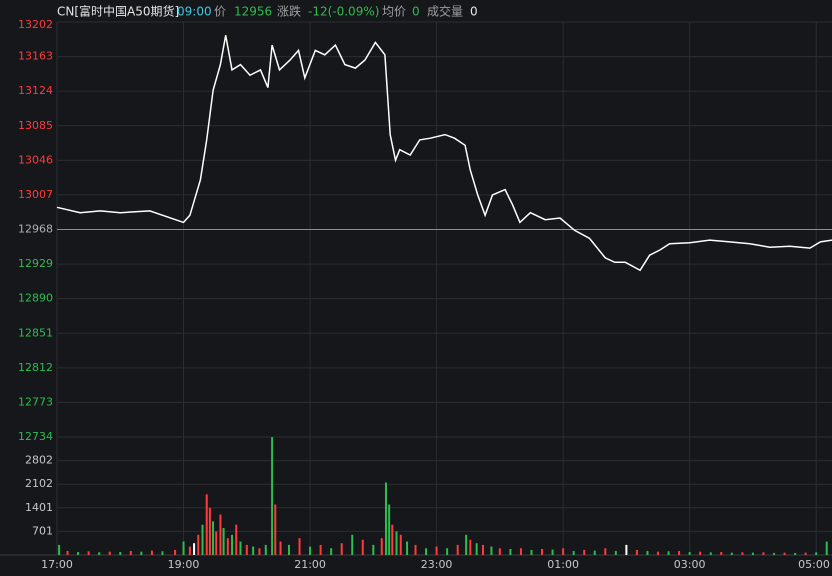  I want to click on y-tick-label: 12812, so click(35, 367).